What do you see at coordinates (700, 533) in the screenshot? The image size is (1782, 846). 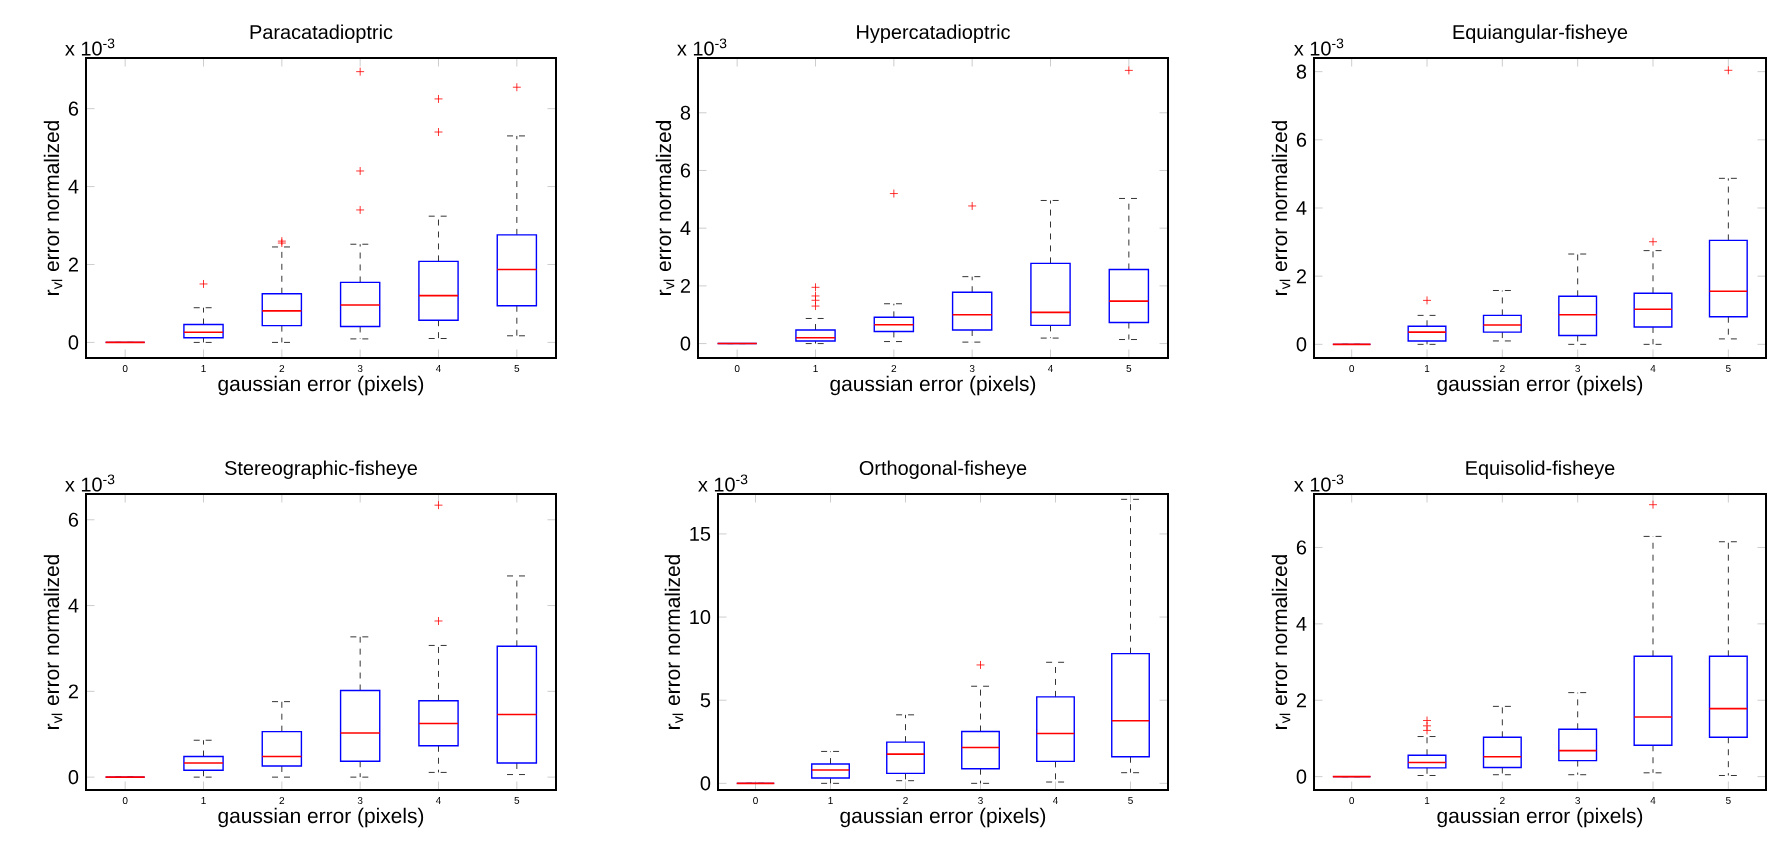 I see `y-tick-label: 15` at bounding box center [700, 533].